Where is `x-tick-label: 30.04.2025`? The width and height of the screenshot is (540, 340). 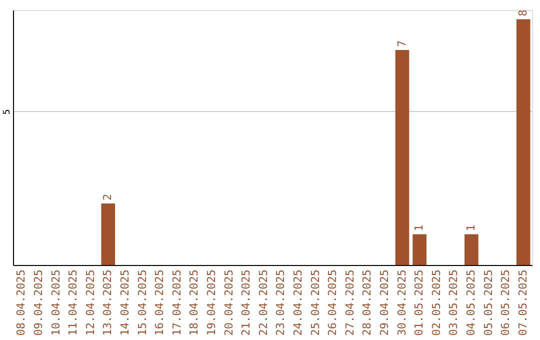 x-tick-label: 30.04.2025 is located at coordinates (401, 303).